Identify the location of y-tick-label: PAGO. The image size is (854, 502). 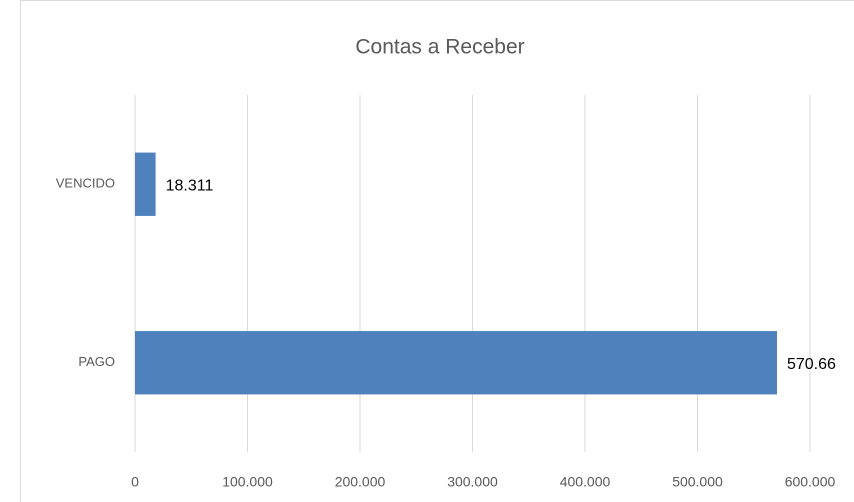
(96, 361).